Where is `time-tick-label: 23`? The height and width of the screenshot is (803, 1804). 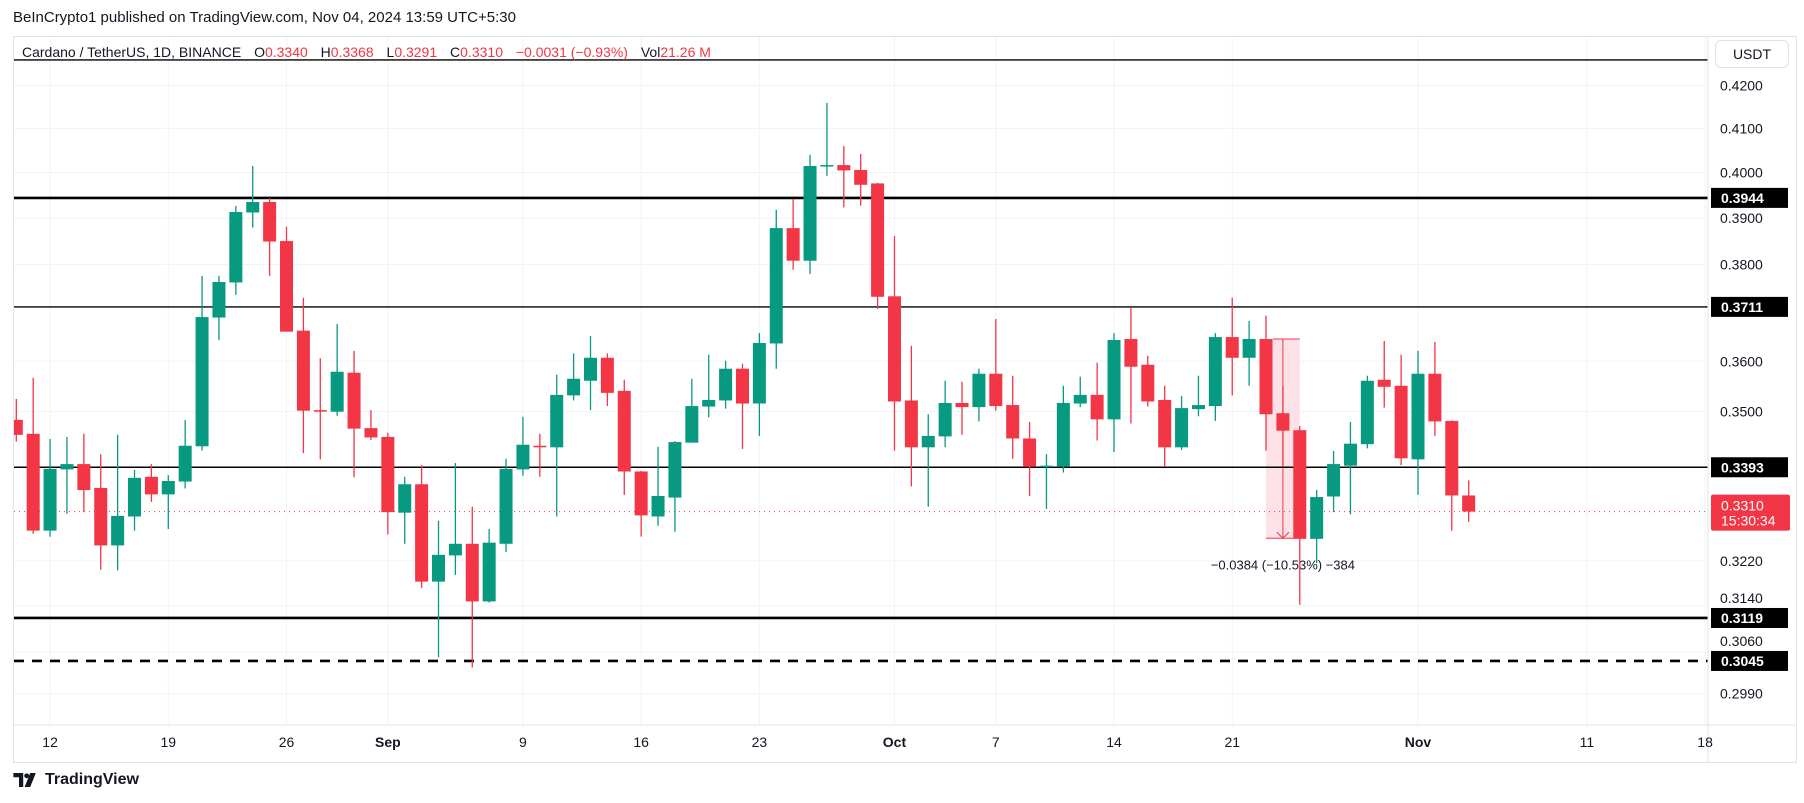 time-tick-label: 23 is located at coordinates (760, 742).